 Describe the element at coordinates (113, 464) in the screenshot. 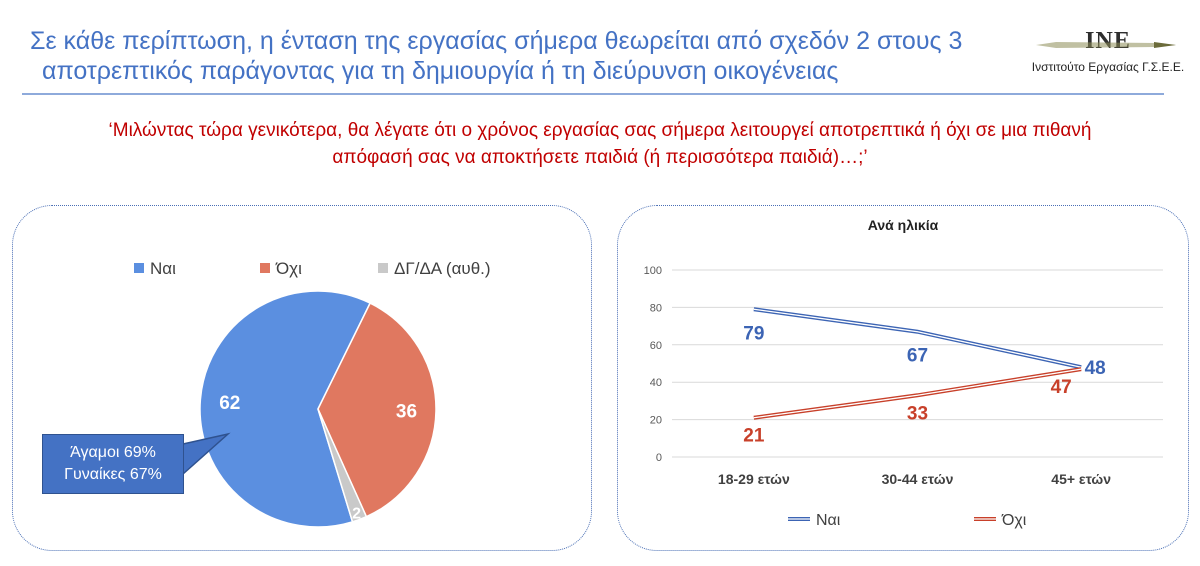

I see `callout-box: Άγαμοι 69% Γυναίκες 67%` at that location.